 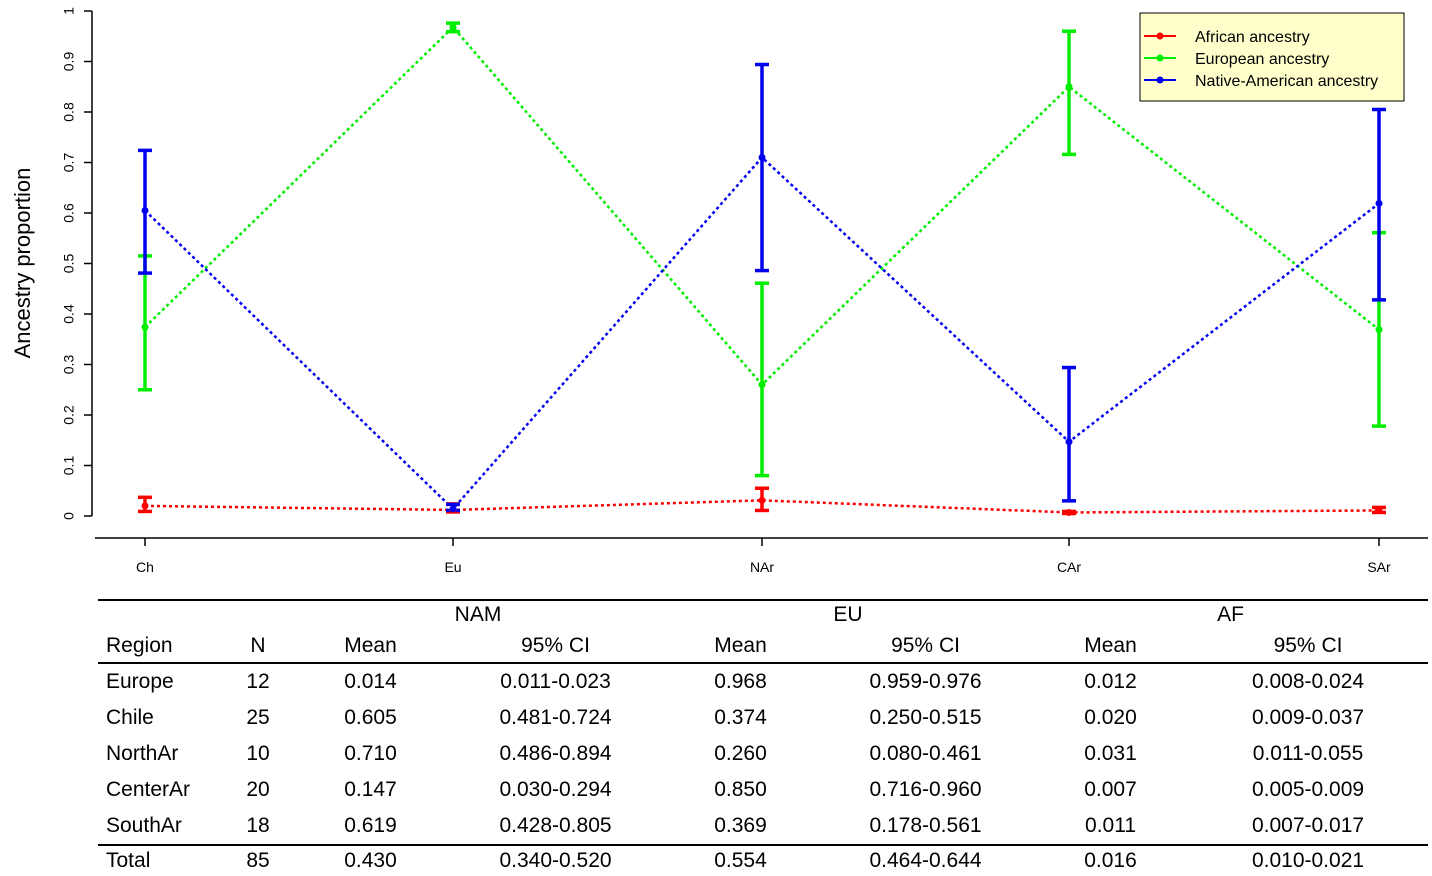 What do you see at coordinates (370, 753) in the screenshot?
I see `table-cell: 0.710` at bounding box center [370, 753].